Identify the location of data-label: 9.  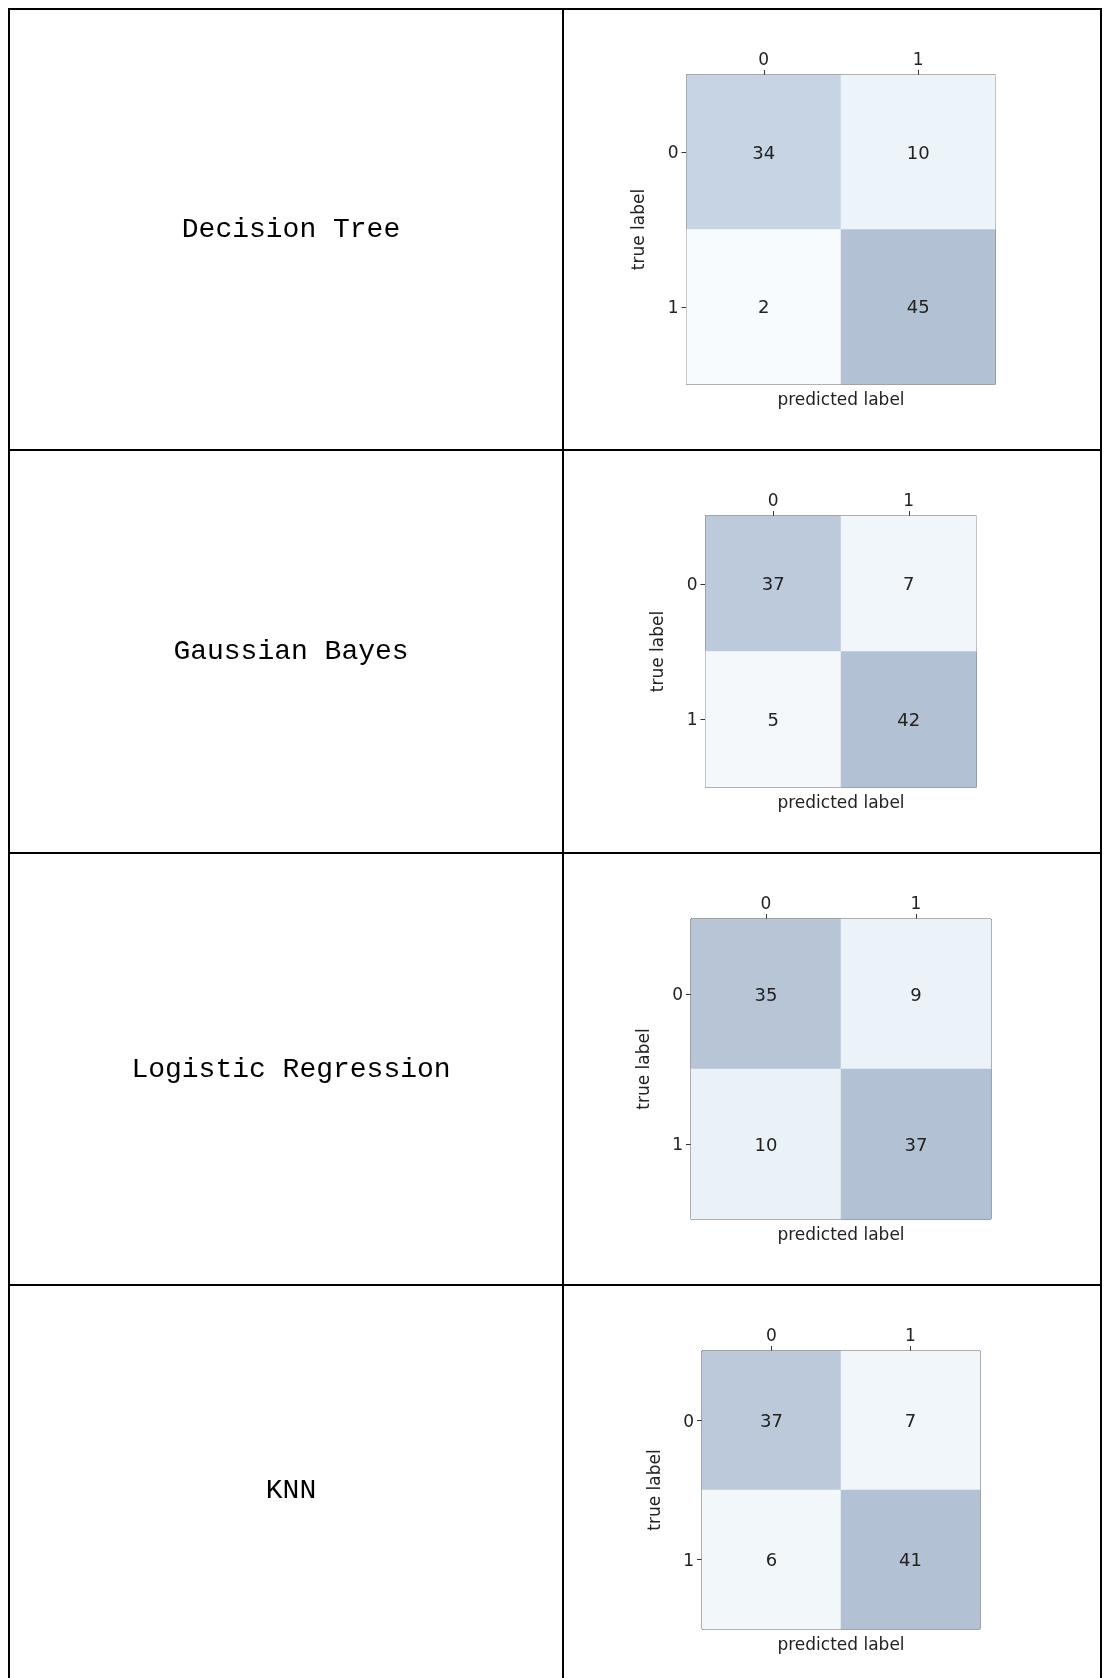
(916, 994).